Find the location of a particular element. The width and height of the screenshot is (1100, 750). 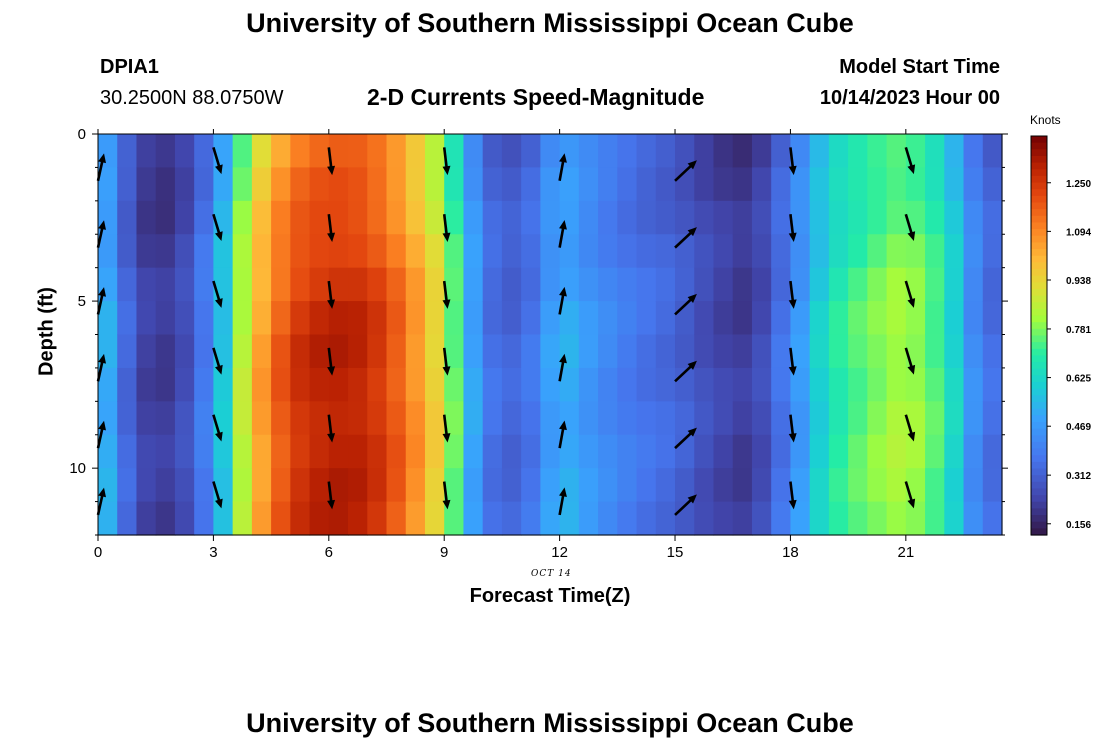

x-tick-label: 18 is located at coordinates (790, 552).